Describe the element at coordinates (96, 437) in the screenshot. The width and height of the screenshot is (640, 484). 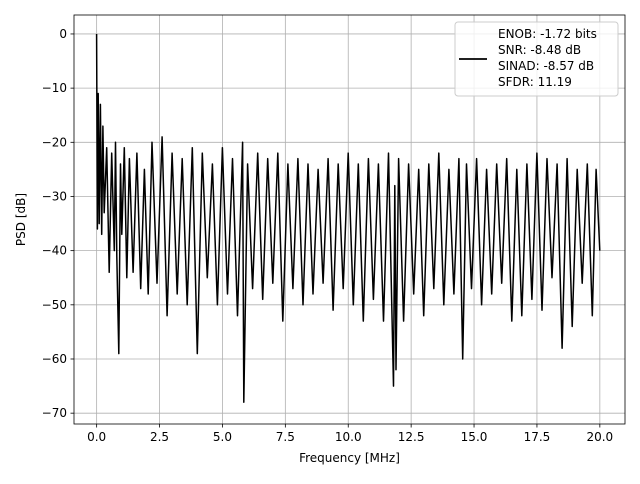
I see `x-tick-label: 0.0` at that location.